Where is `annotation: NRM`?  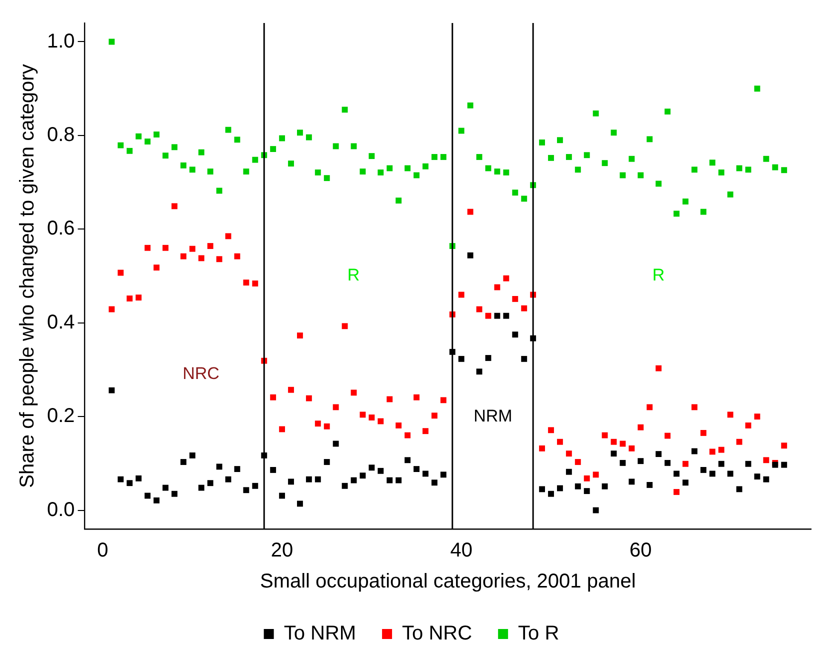
annotation: NRM is located at coordinates (493, 416).